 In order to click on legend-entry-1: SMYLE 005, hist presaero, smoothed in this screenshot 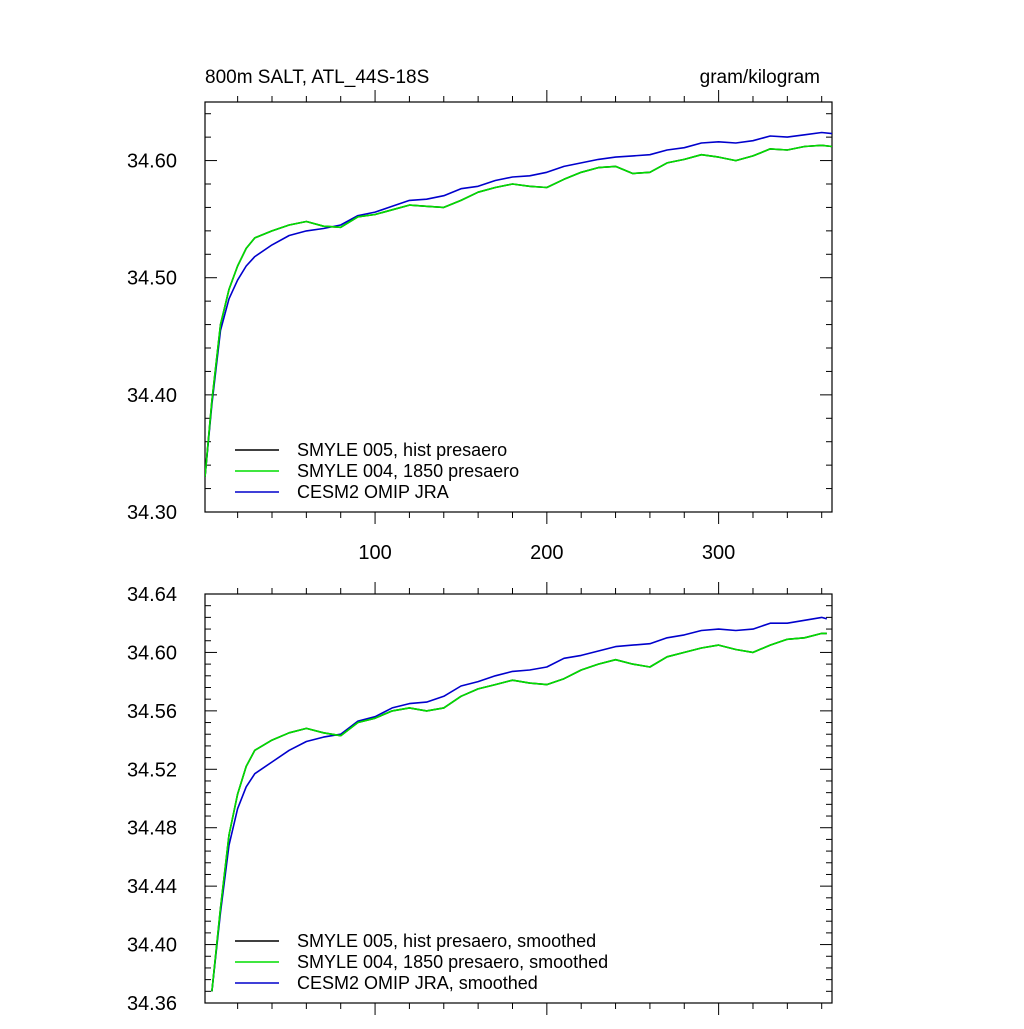, I will do `click(446, 941)`.